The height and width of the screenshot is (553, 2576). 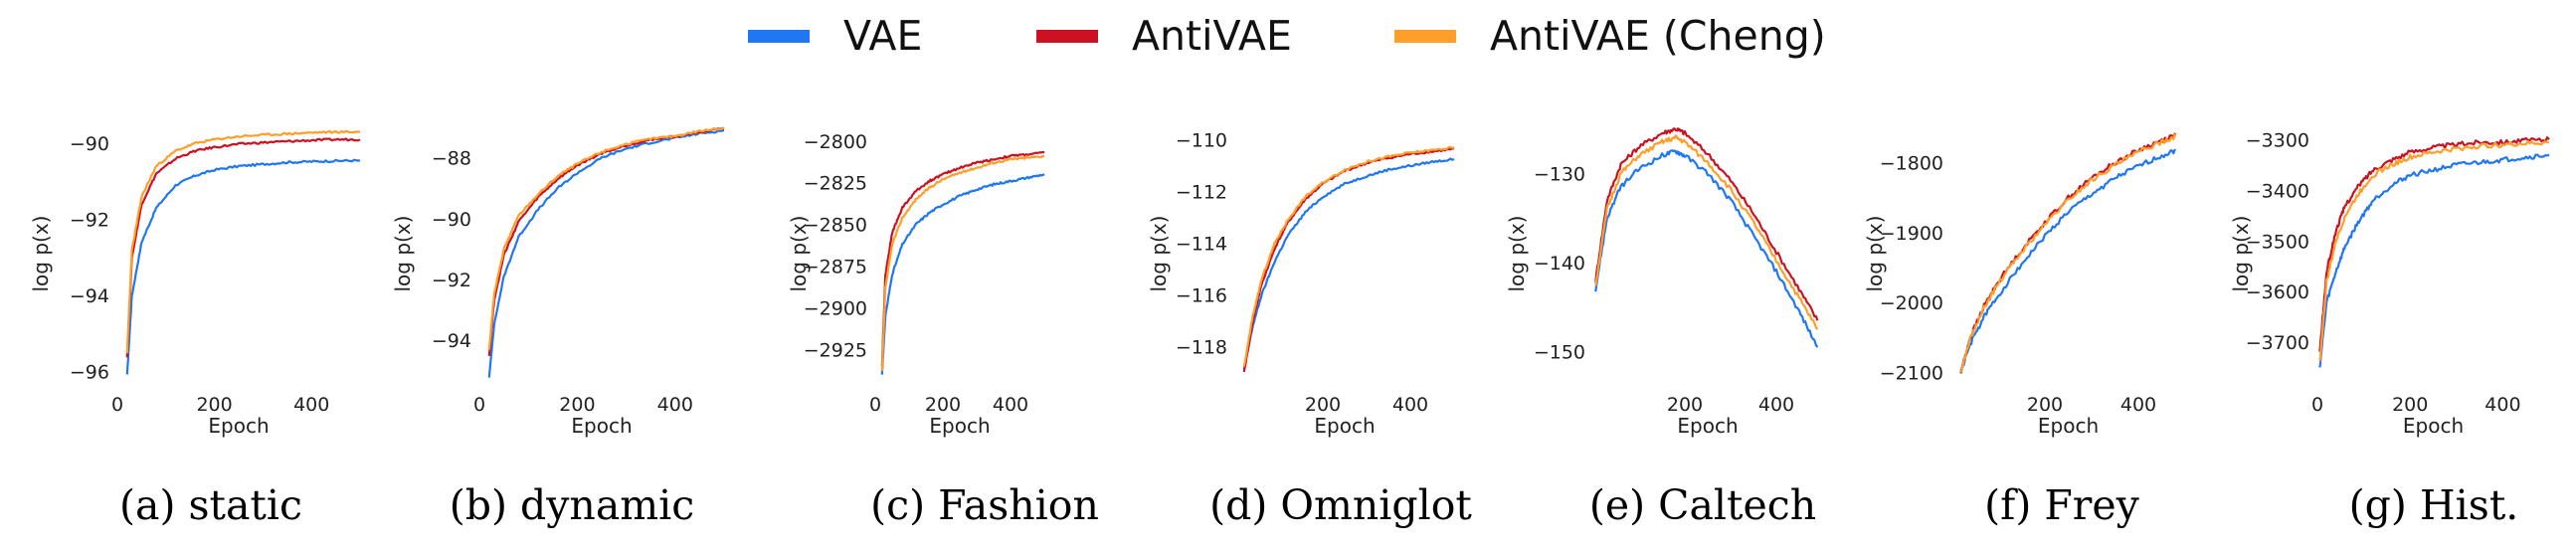 I want to click on y-tick-label: −2850, so click(x=835, y=226).